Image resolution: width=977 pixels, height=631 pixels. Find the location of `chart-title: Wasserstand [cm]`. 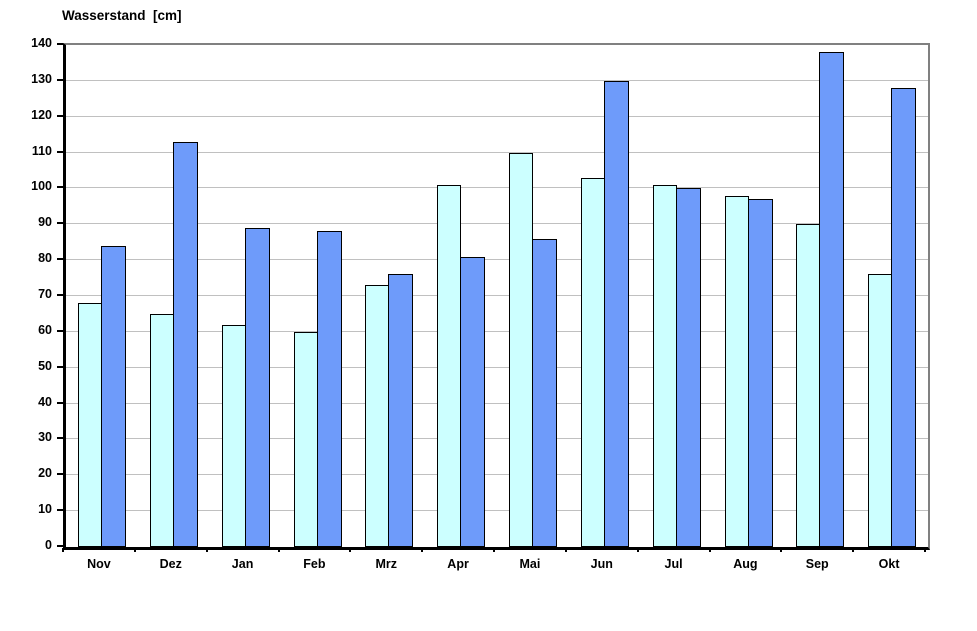

chart-title: Wasserstand [cm] is located at coordinates (122, 15).